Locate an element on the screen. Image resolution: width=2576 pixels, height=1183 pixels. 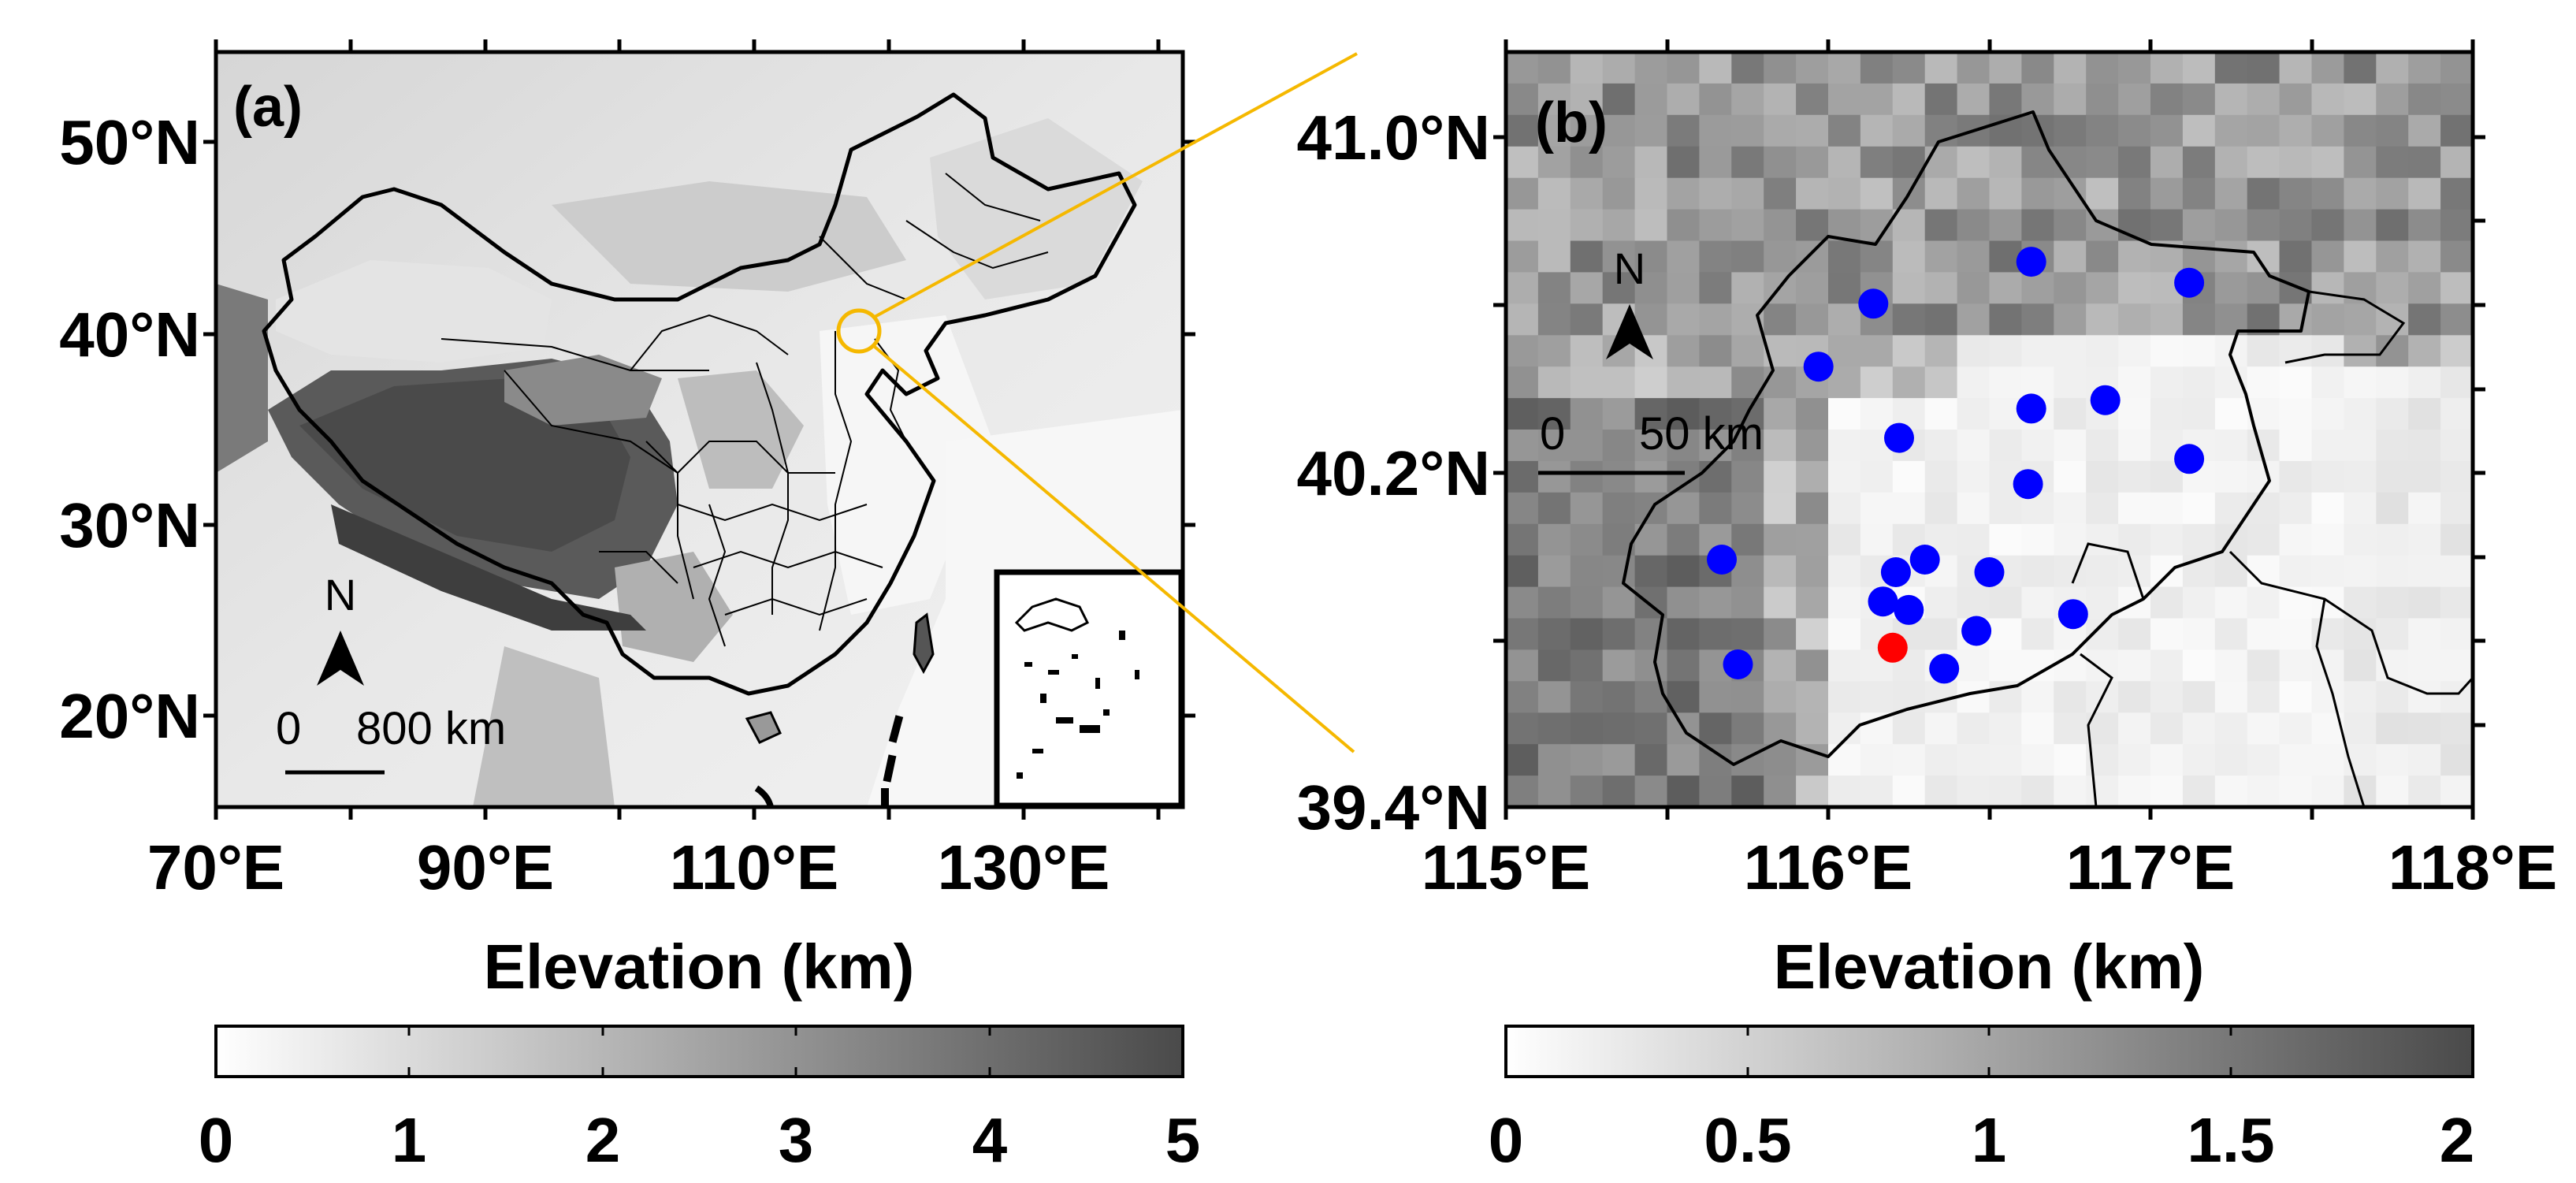
colorbar-b-tick: 1.5 is located at coordinates (2230, 1140).